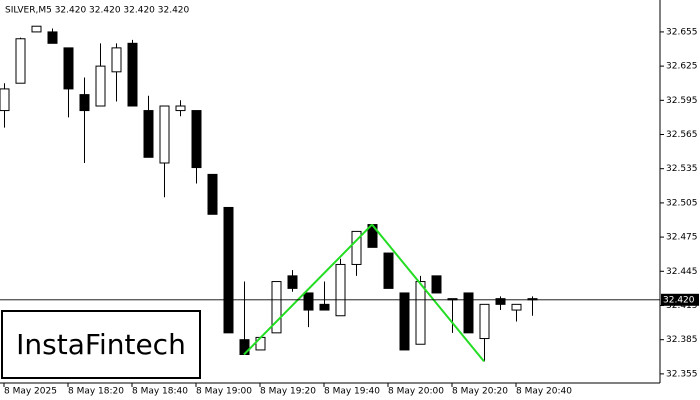 Image resolution: width=700 pixels, height=400 pixels. I want to click on x-tick-label: 8 May 19:40, so click(352, 392).